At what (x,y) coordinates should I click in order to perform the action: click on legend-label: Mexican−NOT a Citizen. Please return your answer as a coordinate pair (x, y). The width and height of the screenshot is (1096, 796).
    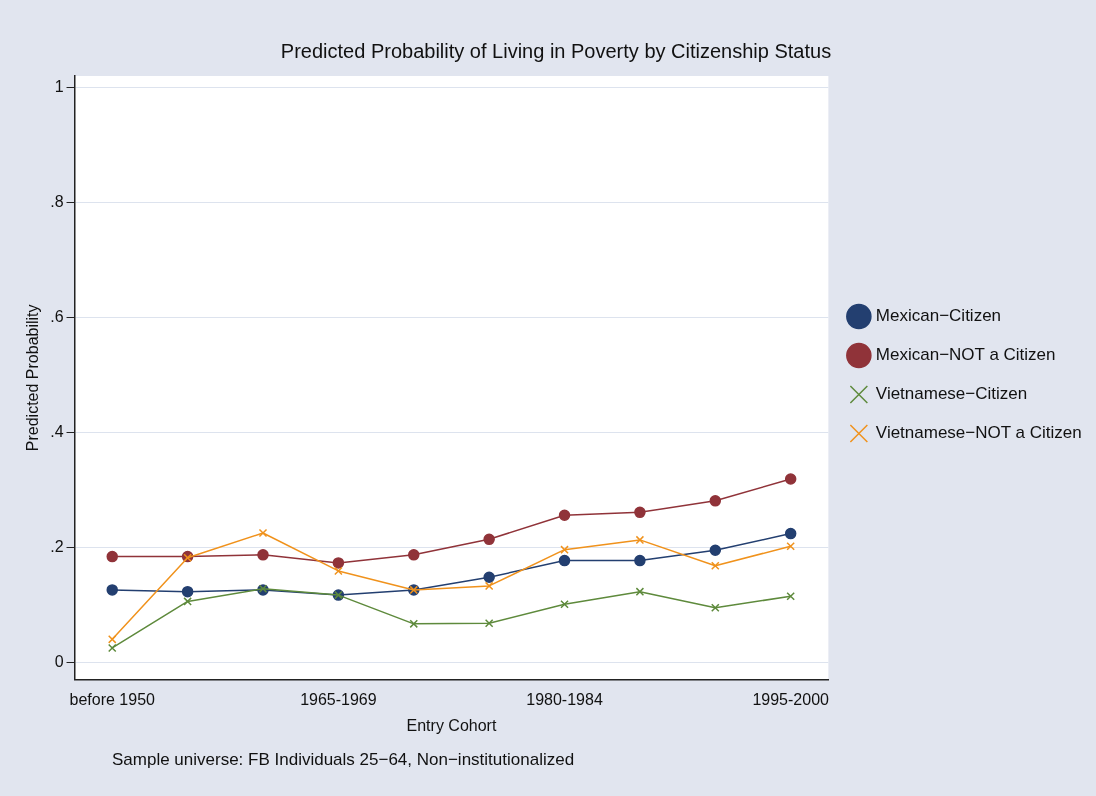
    Looking at the image, I should click on (965, 355).